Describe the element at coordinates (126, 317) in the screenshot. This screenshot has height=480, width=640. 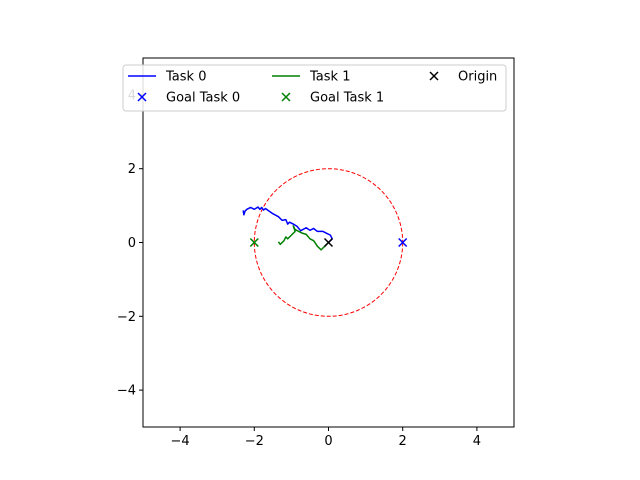
I see `y-tick-label: −2` at that location.